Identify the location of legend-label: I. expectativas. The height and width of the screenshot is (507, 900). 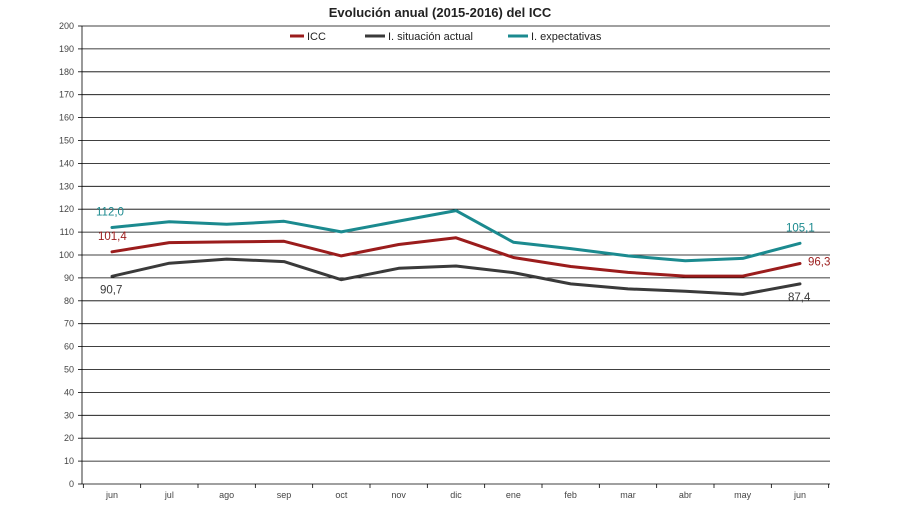
(566, 37).